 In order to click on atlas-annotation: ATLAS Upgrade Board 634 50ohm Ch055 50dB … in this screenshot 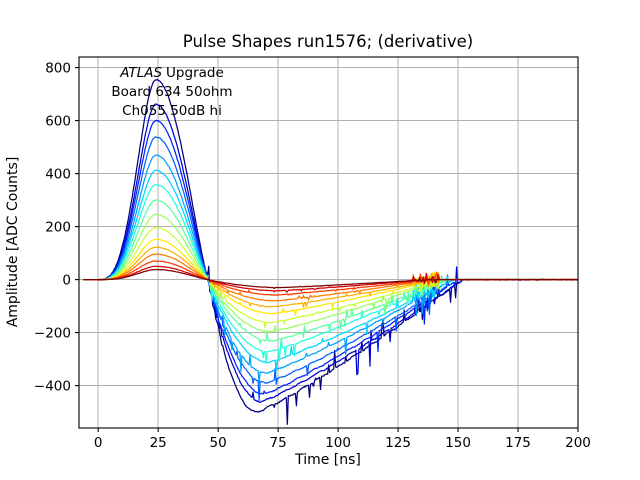, I will do `click(171, 92)`.